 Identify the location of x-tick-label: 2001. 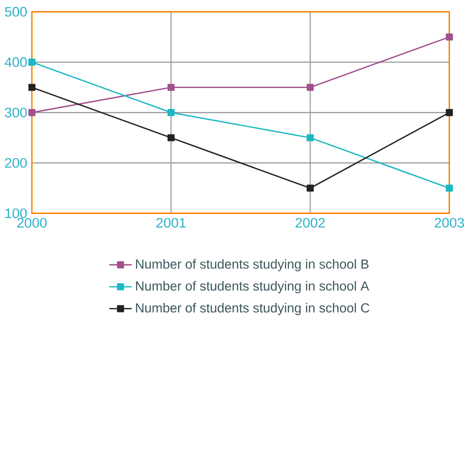
(171, 223).